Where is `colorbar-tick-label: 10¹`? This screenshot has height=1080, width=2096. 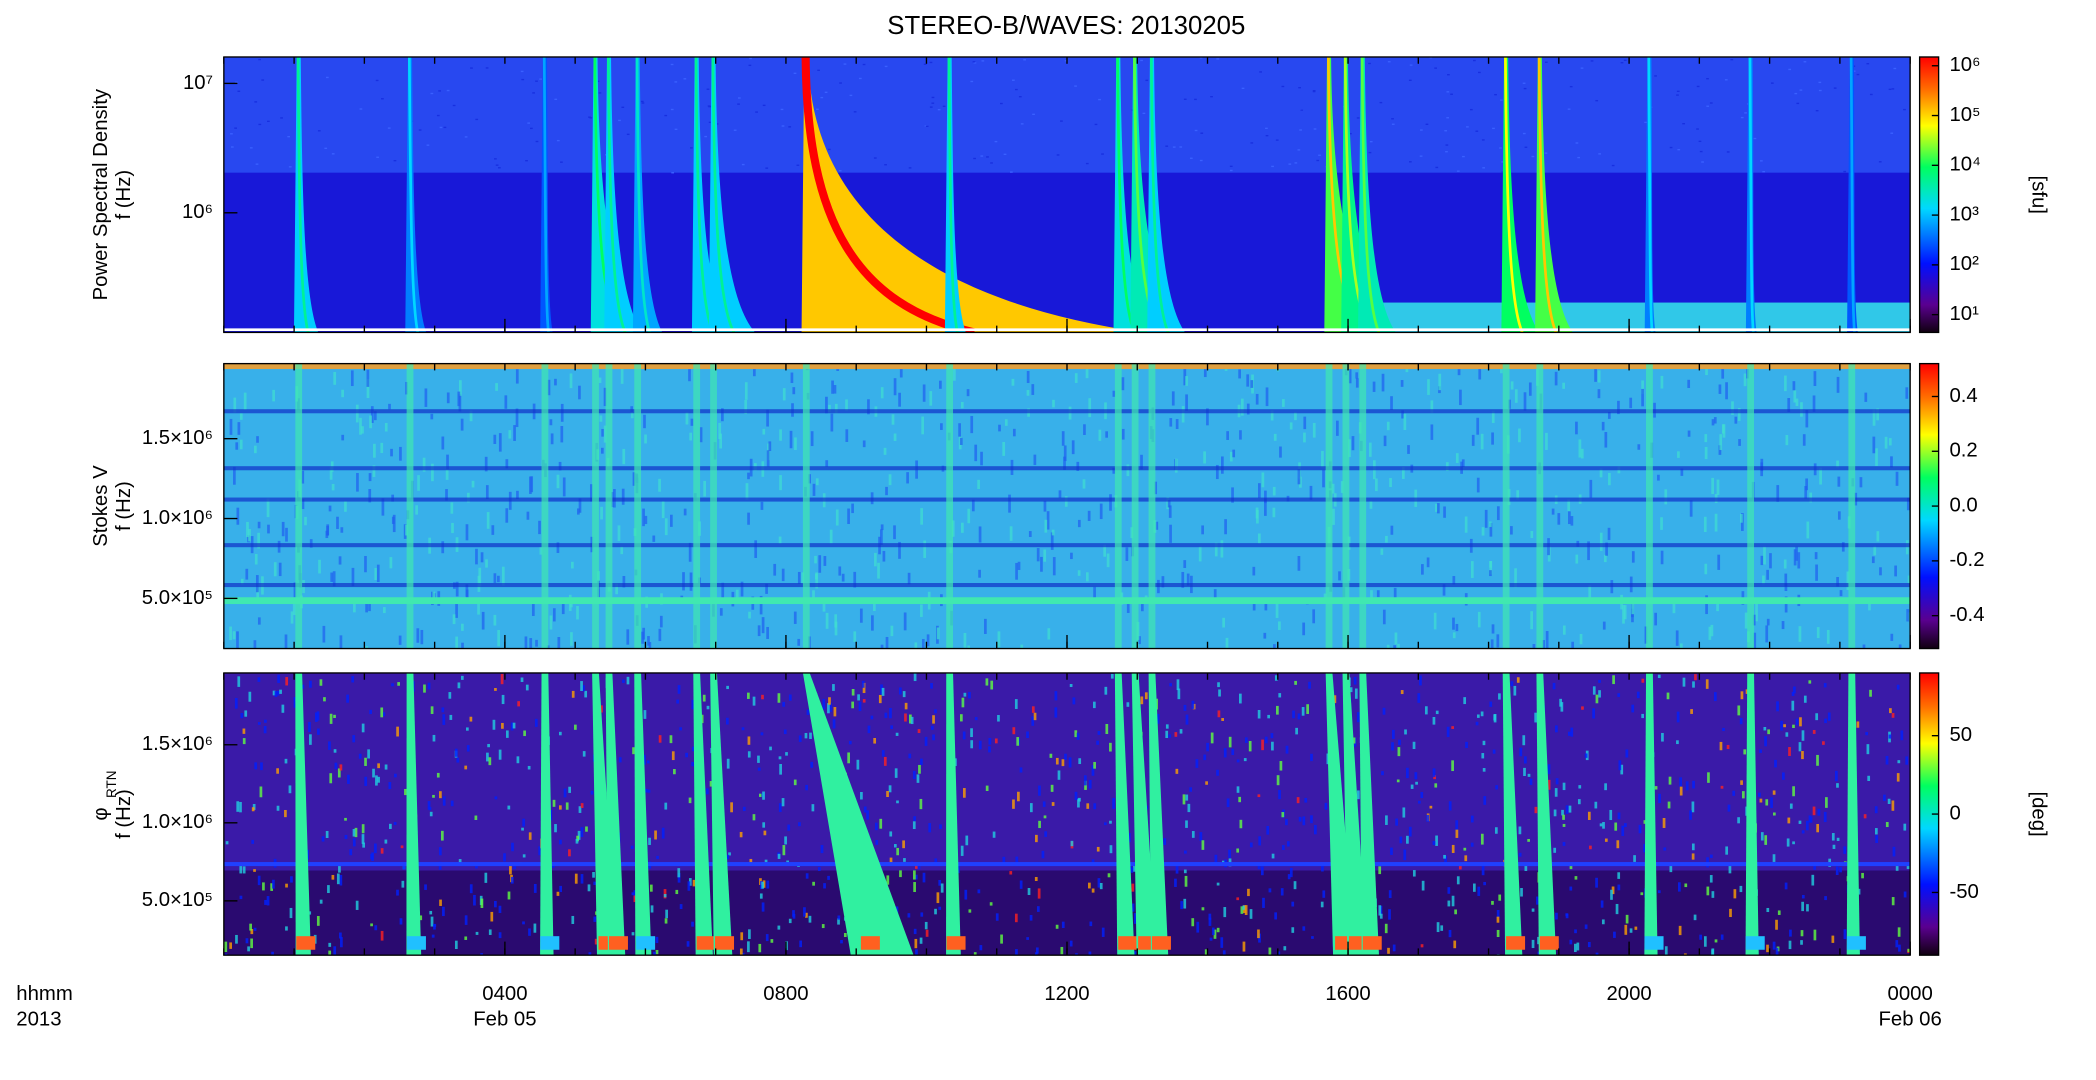
colorbar-tick-label: 10¹ is located at coordinates (1964, 314).